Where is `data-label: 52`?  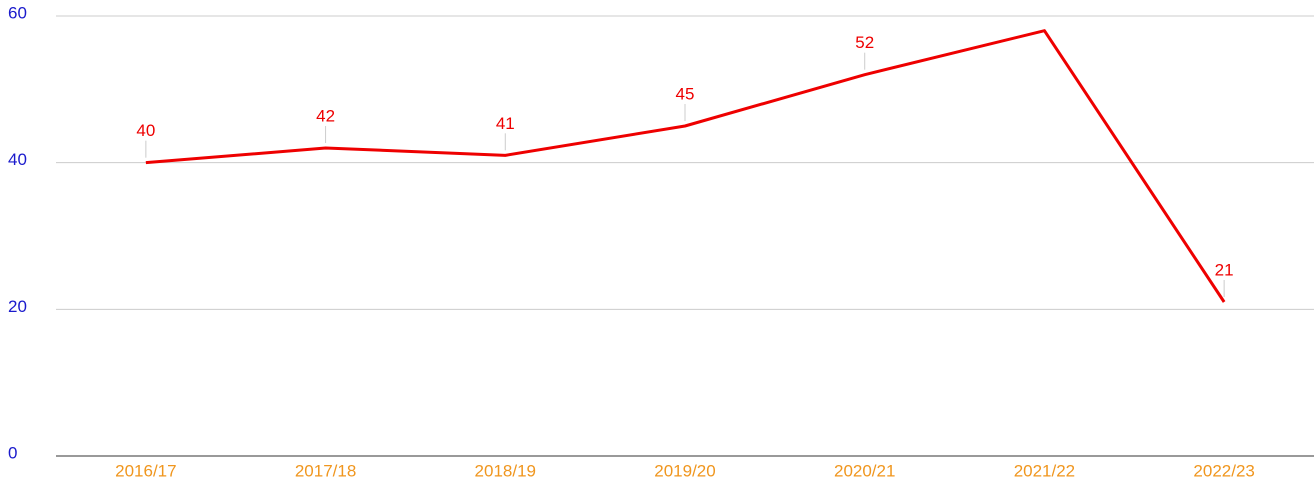
data-label: 52 is located at coordinates (864, 42).